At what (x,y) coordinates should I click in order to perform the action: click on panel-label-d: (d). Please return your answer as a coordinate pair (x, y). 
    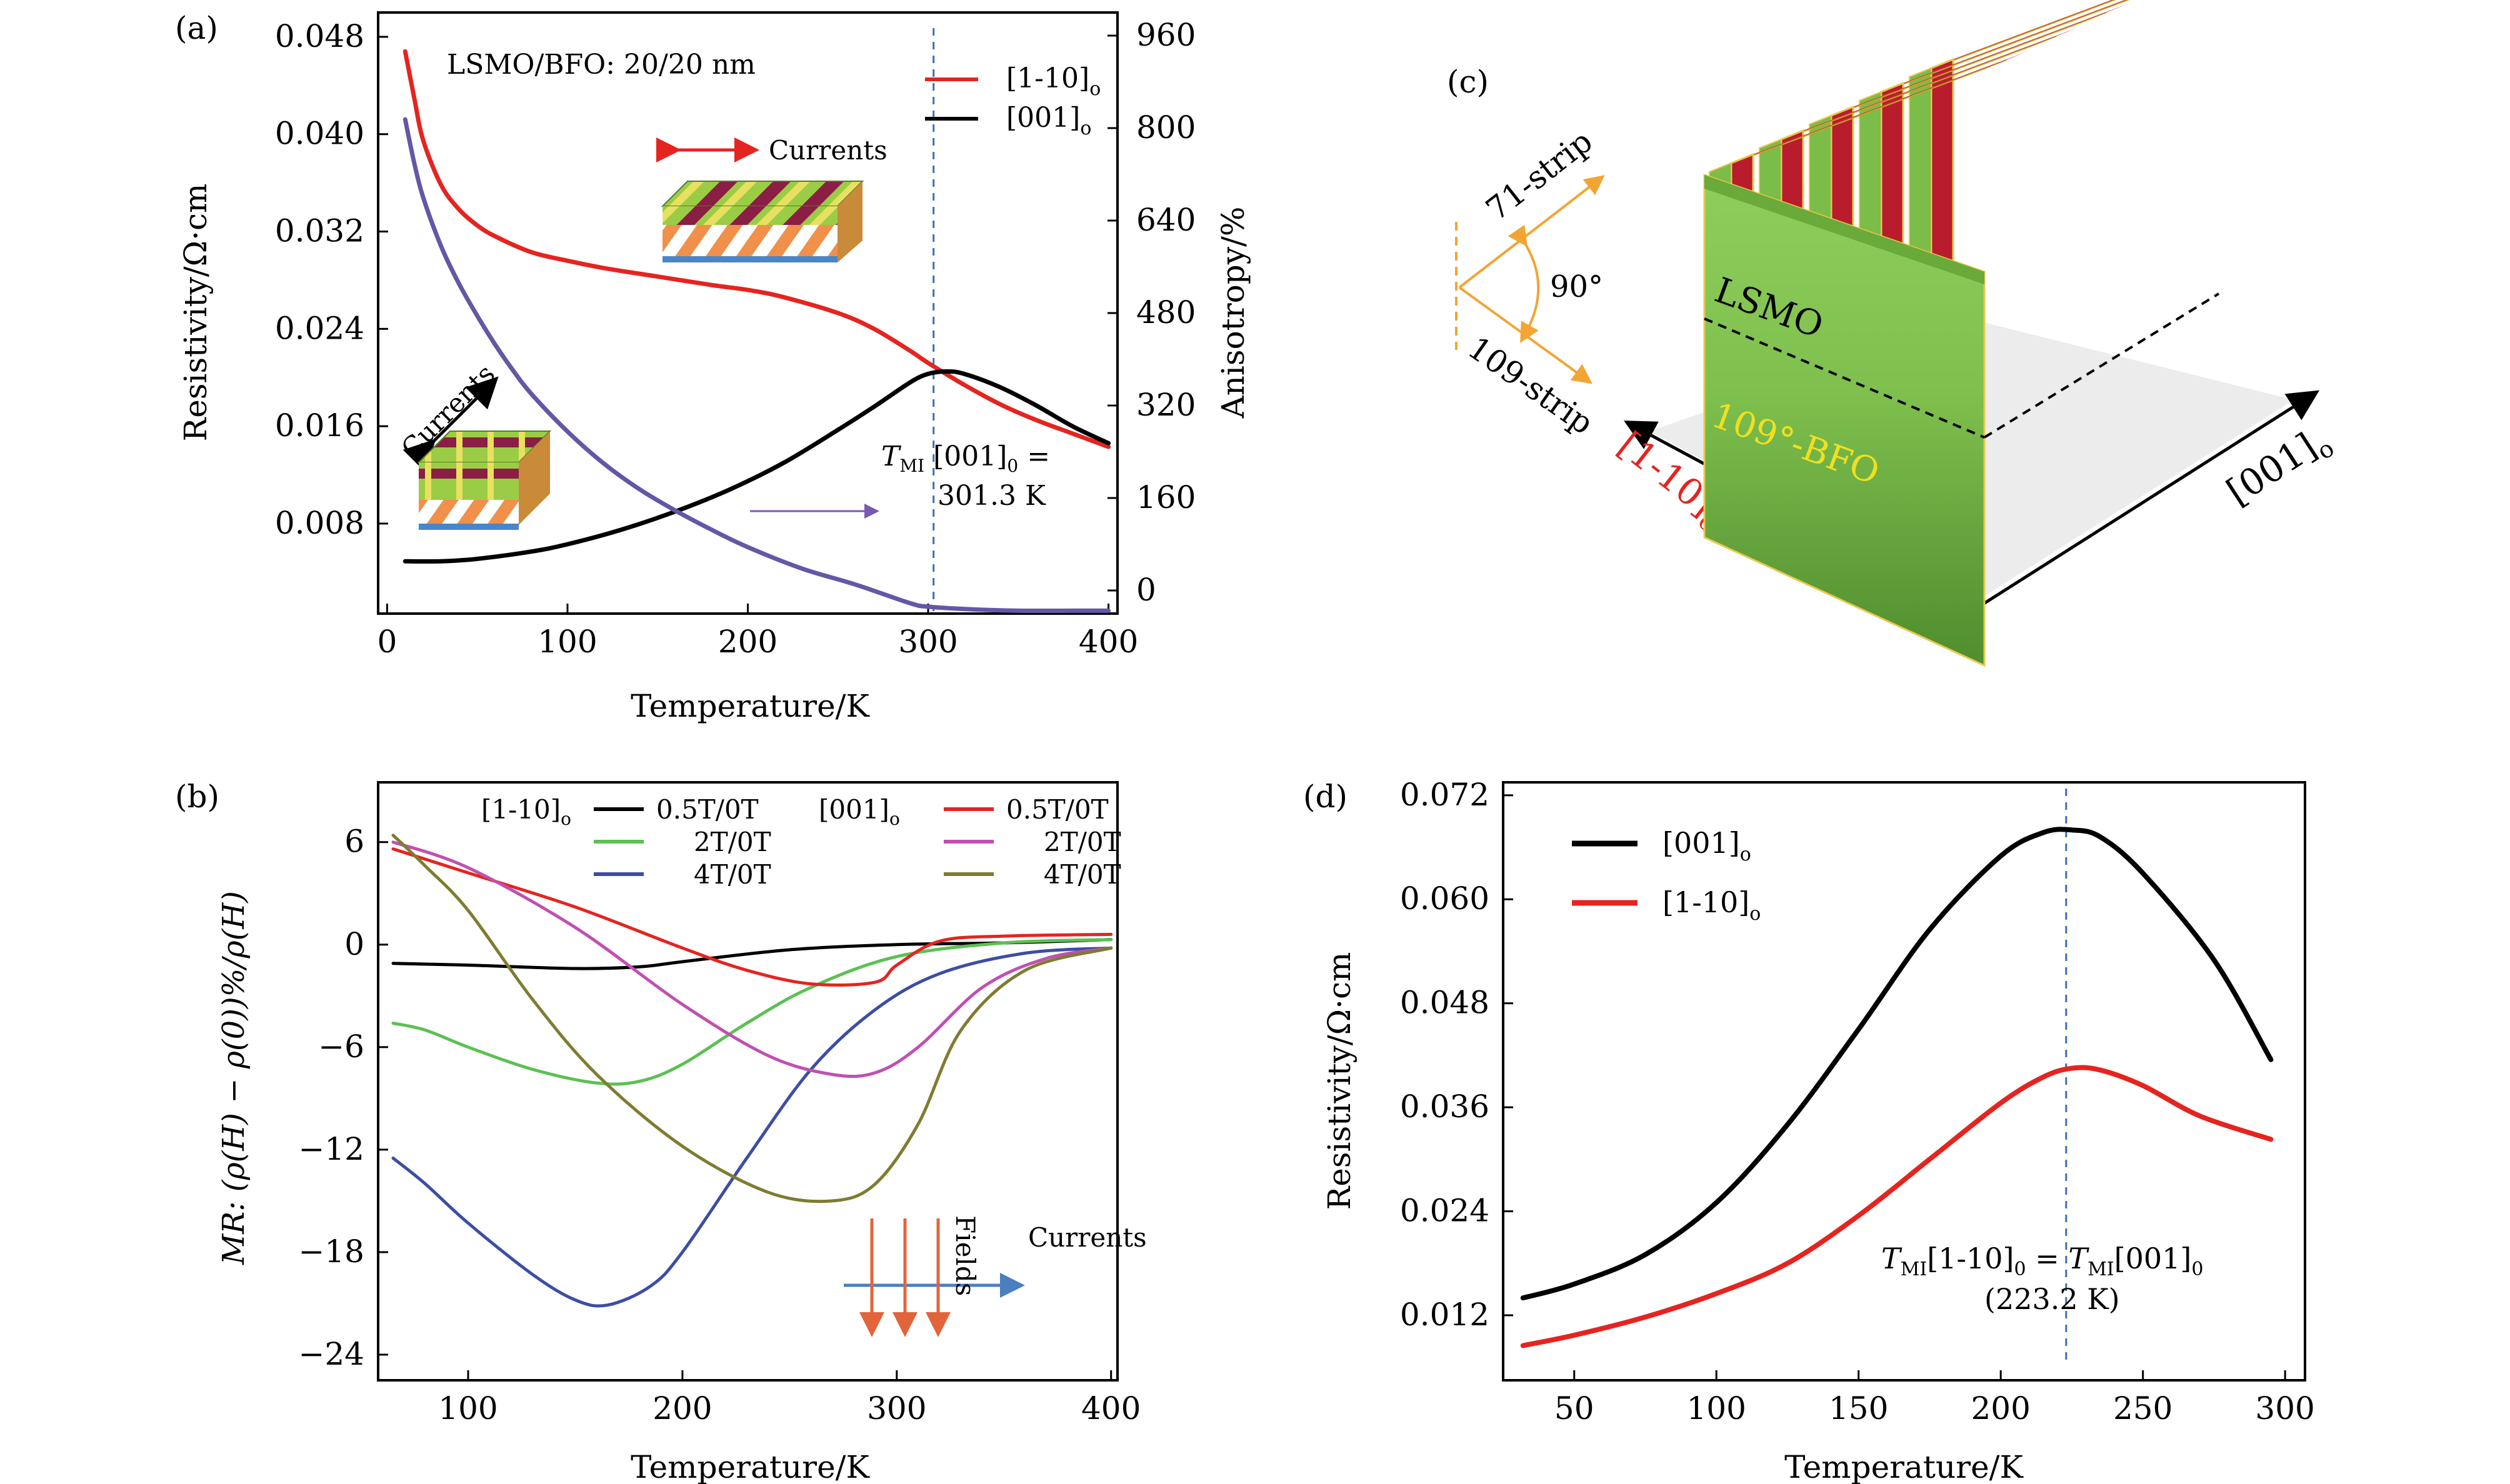
    Looking at the image, I should click on (1325, 797).